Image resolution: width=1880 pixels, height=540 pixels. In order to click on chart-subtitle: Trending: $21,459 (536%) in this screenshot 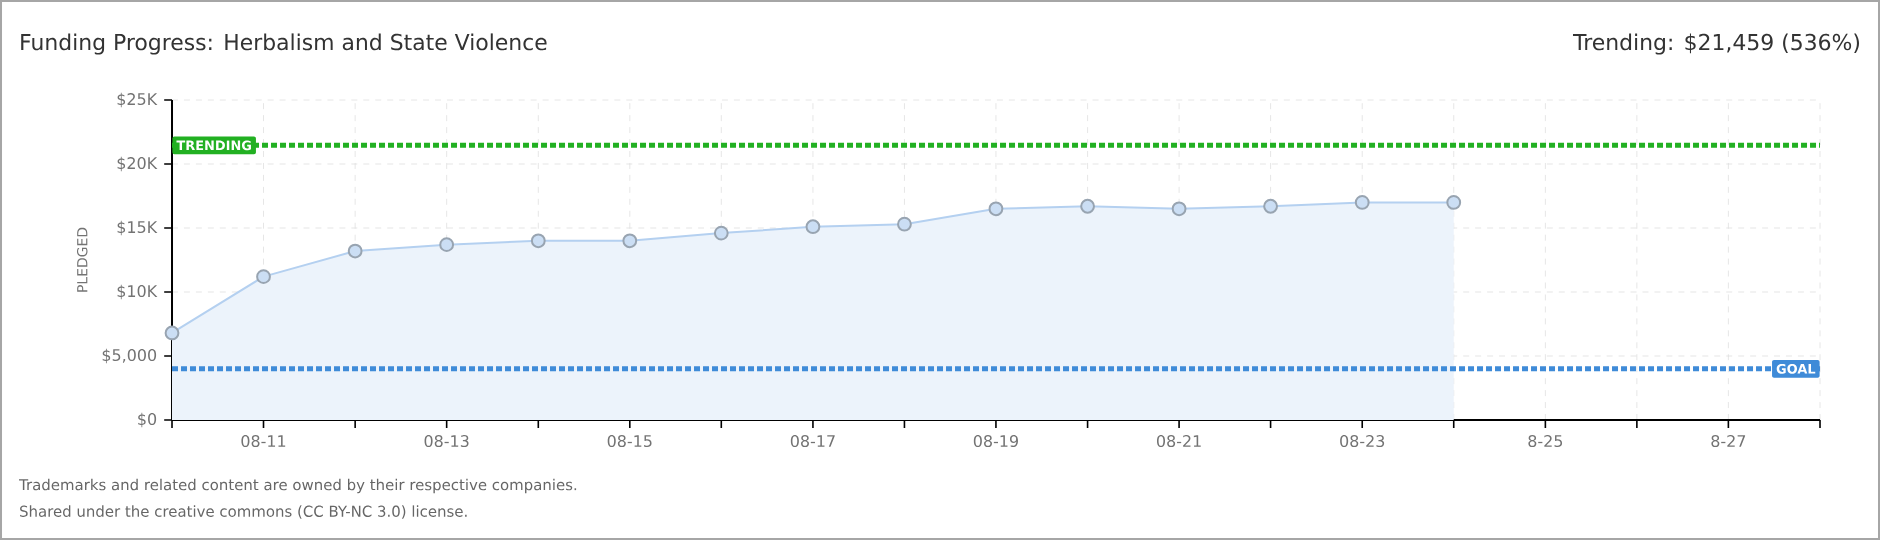, I will do `click(1716, 44)`.